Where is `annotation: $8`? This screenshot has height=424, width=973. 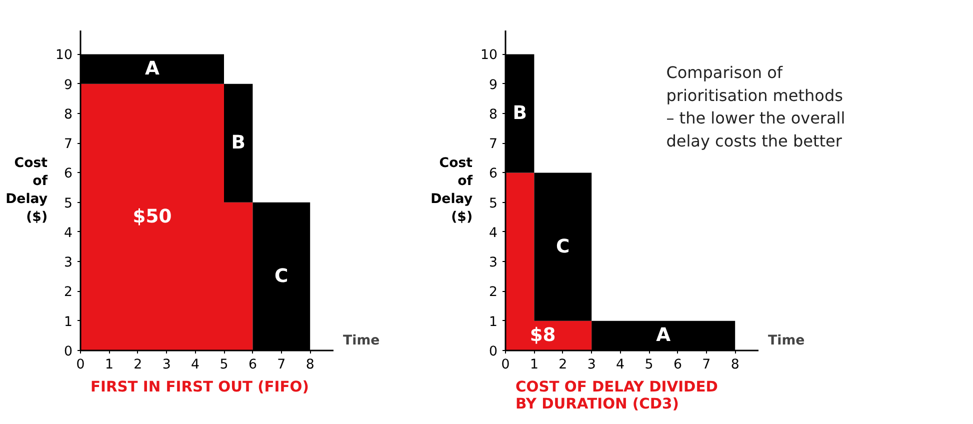
annotation: $8 is located at coordinates (543, 335).